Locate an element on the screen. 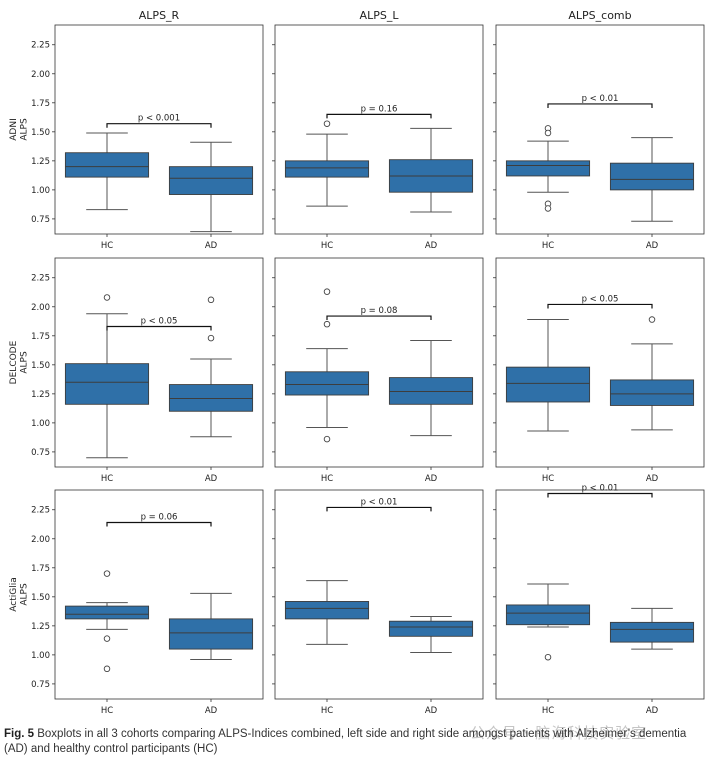 Image resolution: width=717 pixels, height=761 pixels. panel-r2c3-frame is located at coordinates (600, 362).